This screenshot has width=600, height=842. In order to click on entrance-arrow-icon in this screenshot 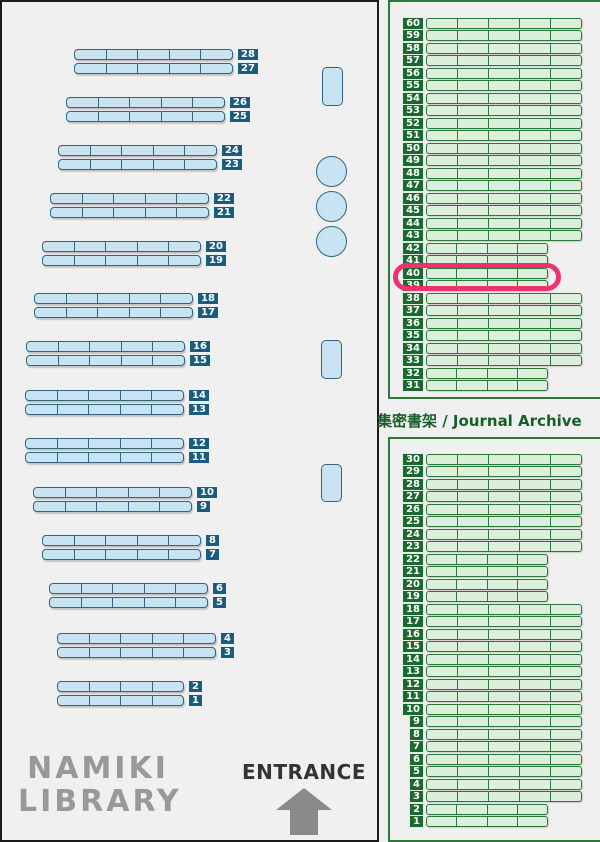, I will do `click(304, 799)`.